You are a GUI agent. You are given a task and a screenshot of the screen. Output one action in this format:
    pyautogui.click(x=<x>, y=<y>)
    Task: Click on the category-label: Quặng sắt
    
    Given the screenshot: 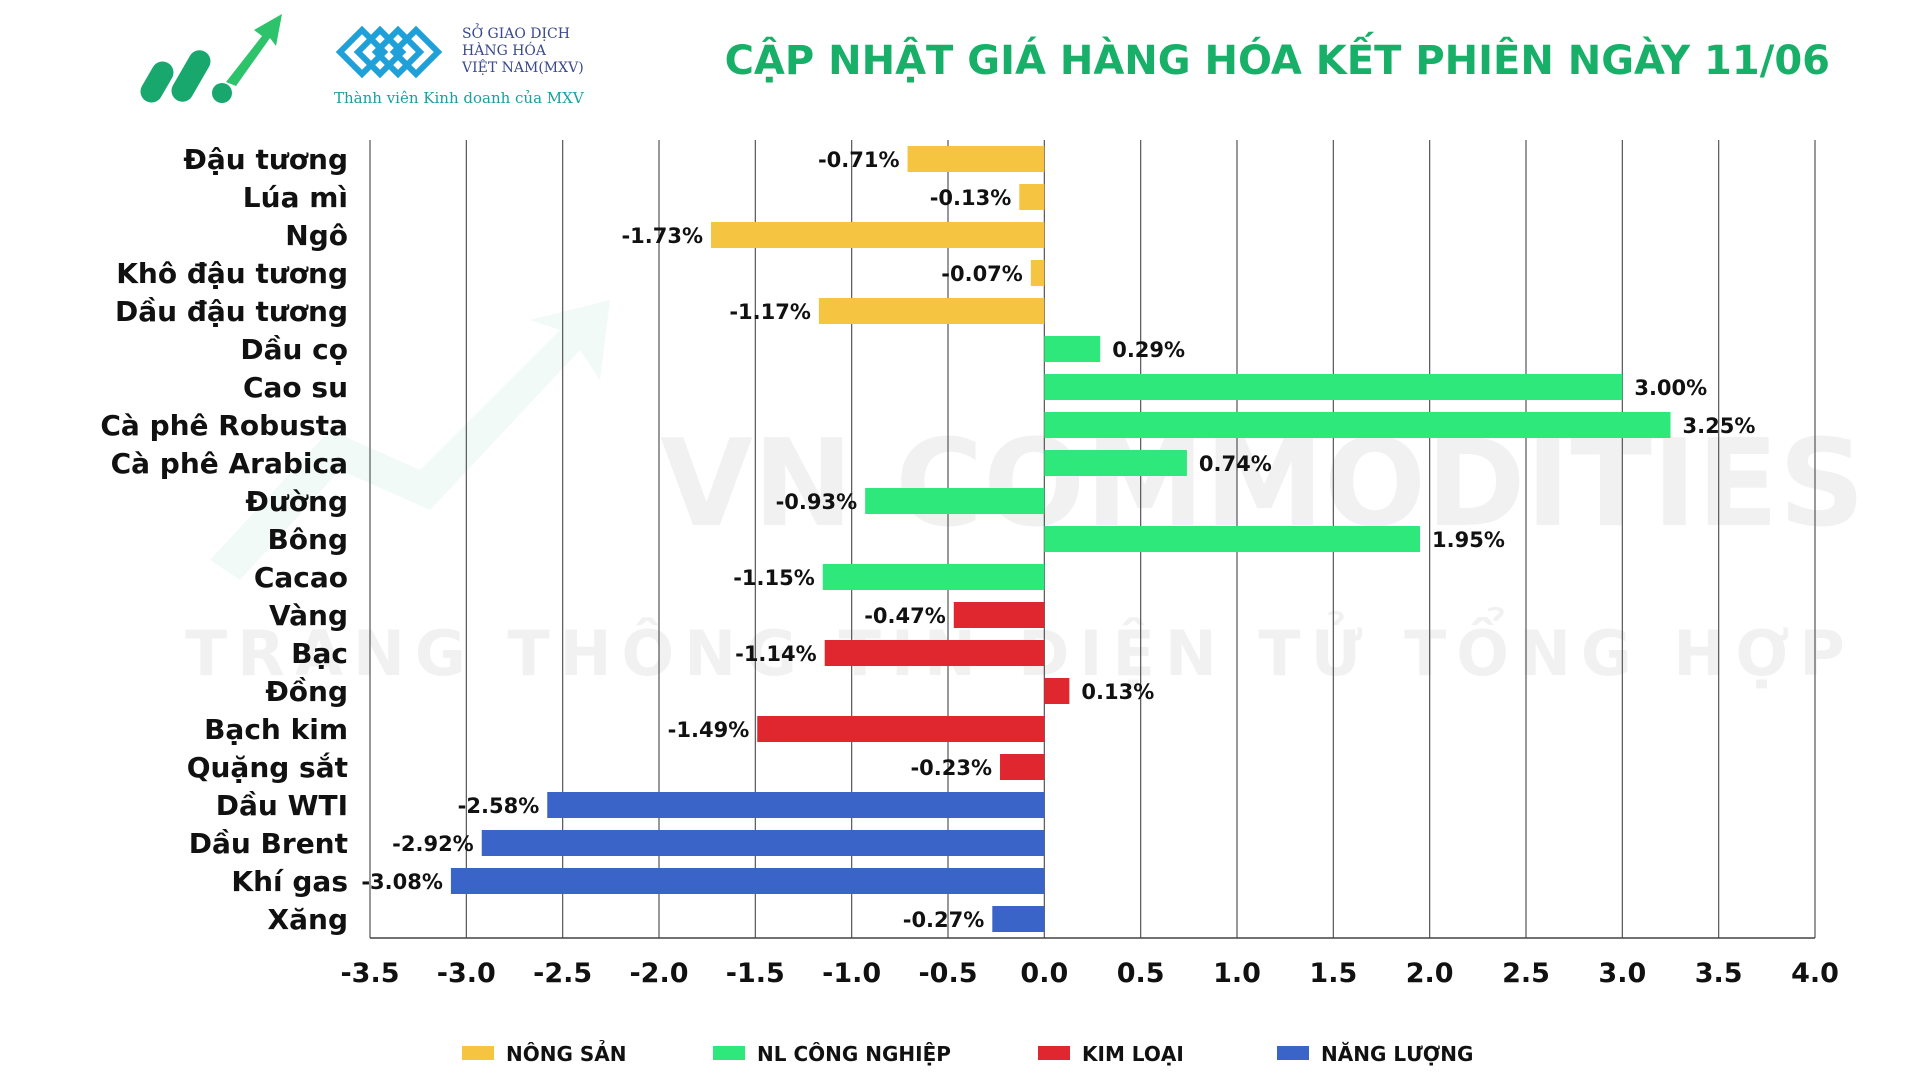 What is the action you would take?
    pyautogui.click(x=267, y=767)
    